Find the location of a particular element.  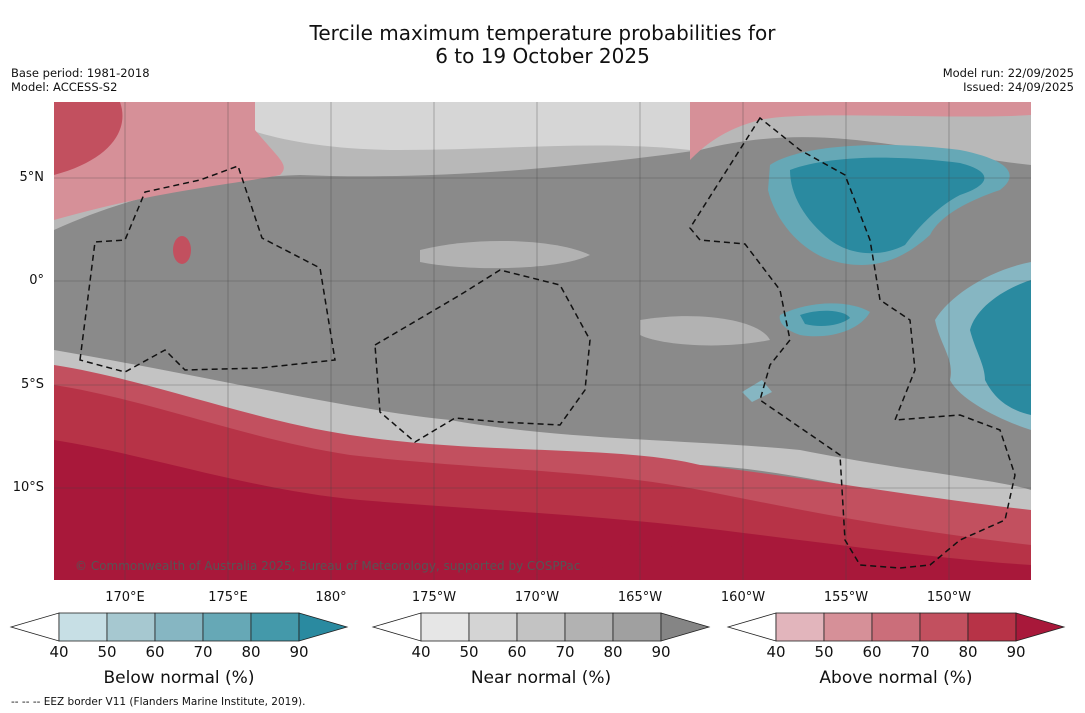

colorbar-near-under is located at coordinates (396, 627).